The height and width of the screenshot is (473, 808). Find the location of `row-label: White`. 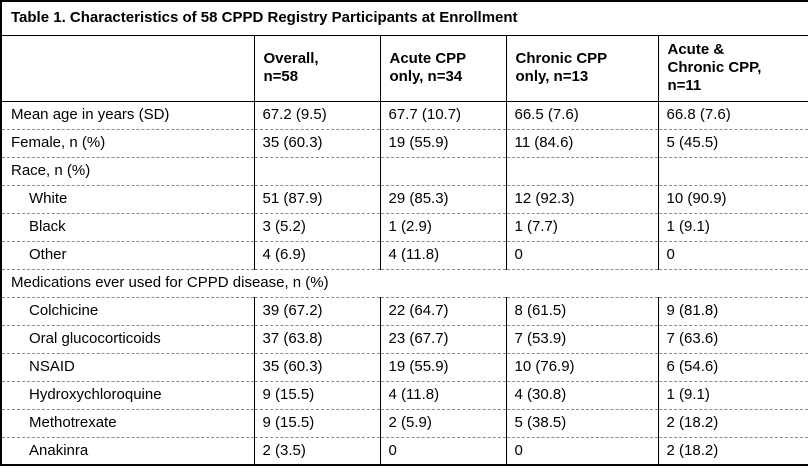

row-label: White is located at coordinates (127, 198).